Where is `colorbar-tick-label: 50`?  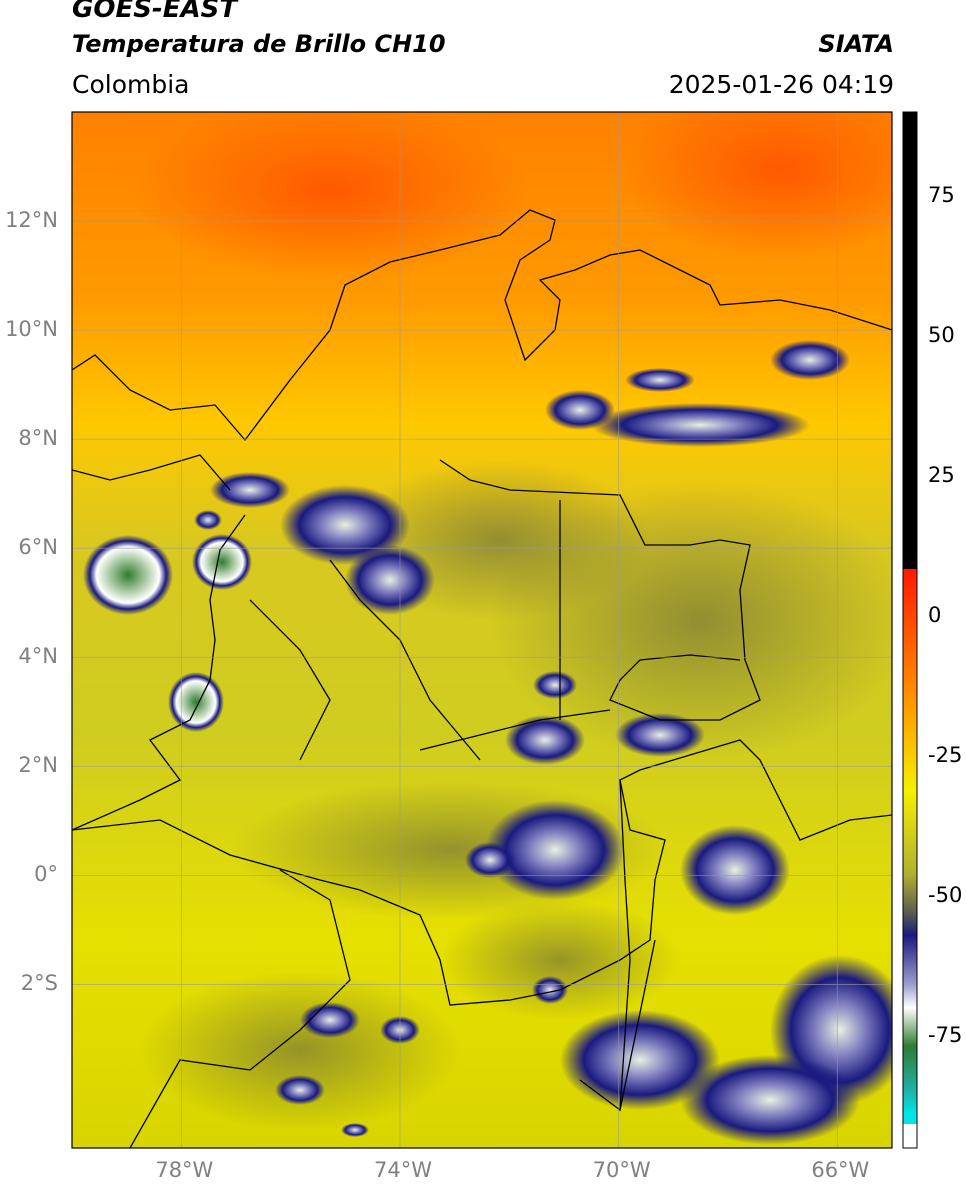
colorbar-tick-label: 50 is located at coordinates (941, 335).